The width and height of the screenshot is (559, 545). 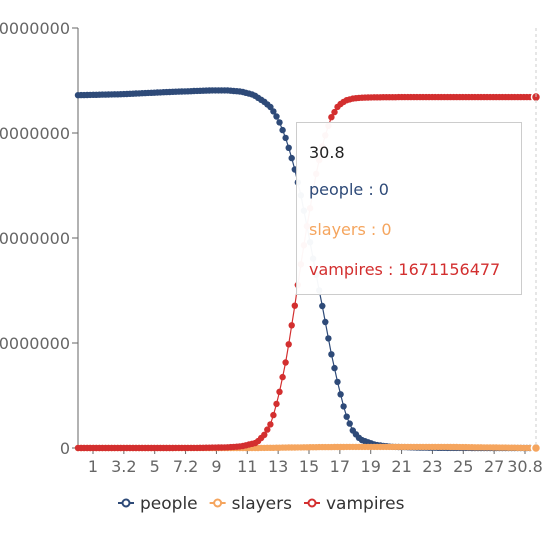 I want to click on legend: people slayers vampires, so click(x=261, y=504).